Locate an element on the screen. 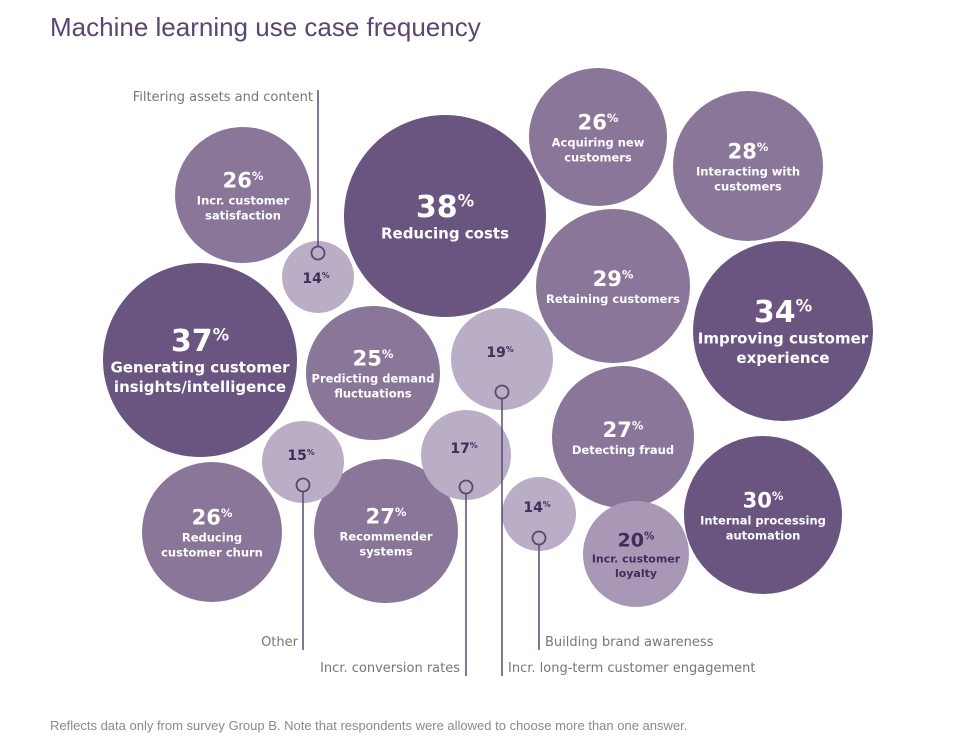 This screenshot has height=740, width=958. bubble-13: 19% is located at coordinates (502, 359).